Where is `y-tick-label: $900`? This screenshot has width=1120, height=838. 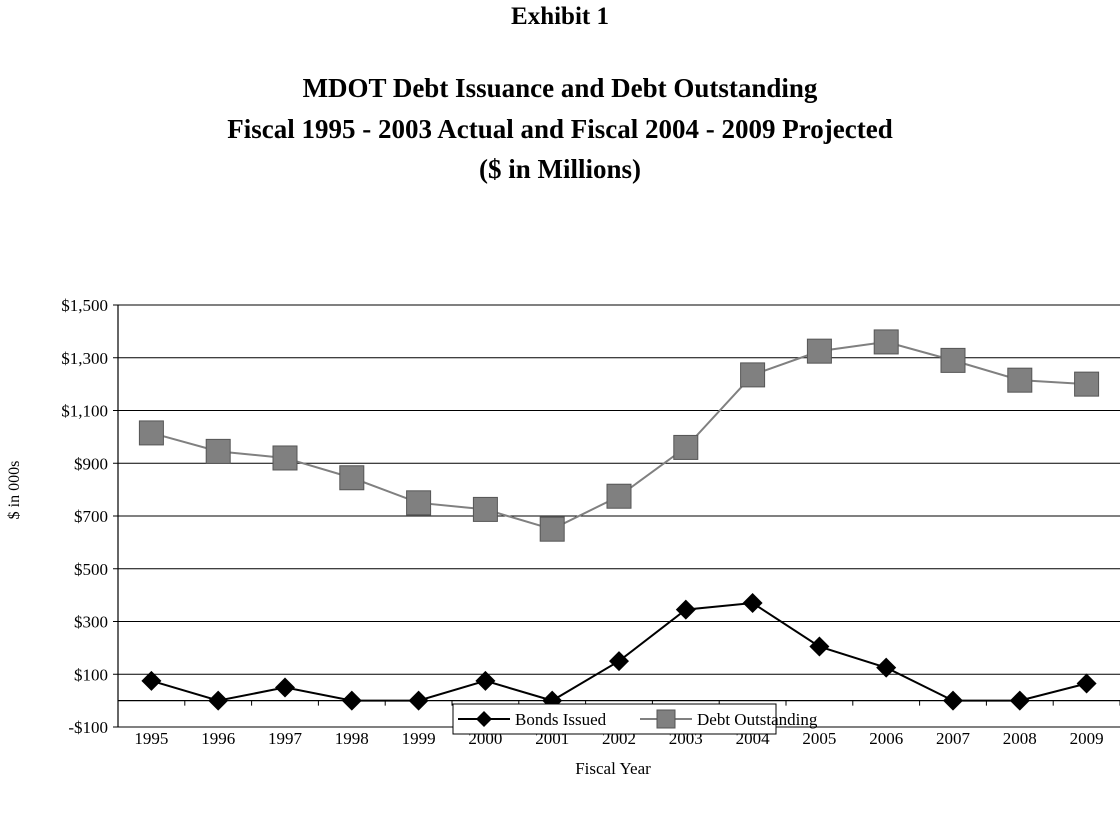
y-tick-label: $900 is located at coordinates (91, 463).